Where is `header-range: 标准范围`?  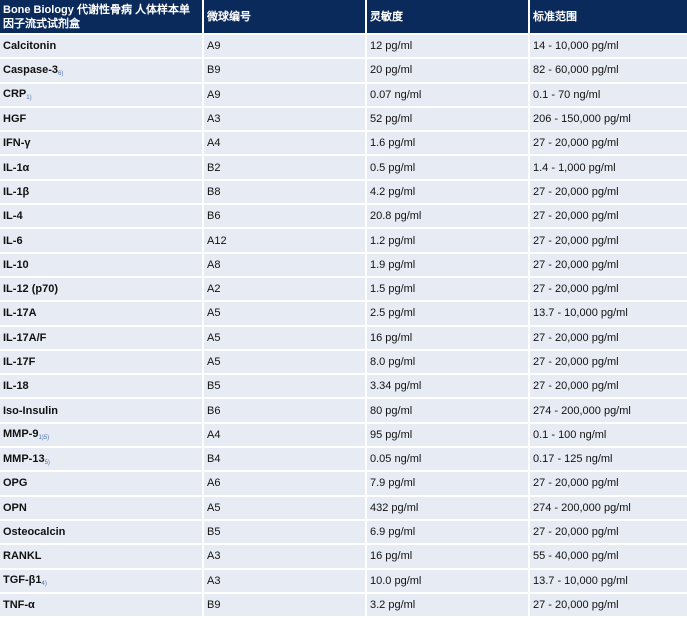
header-range: 标准范围 is located at coordinates (608, 16).